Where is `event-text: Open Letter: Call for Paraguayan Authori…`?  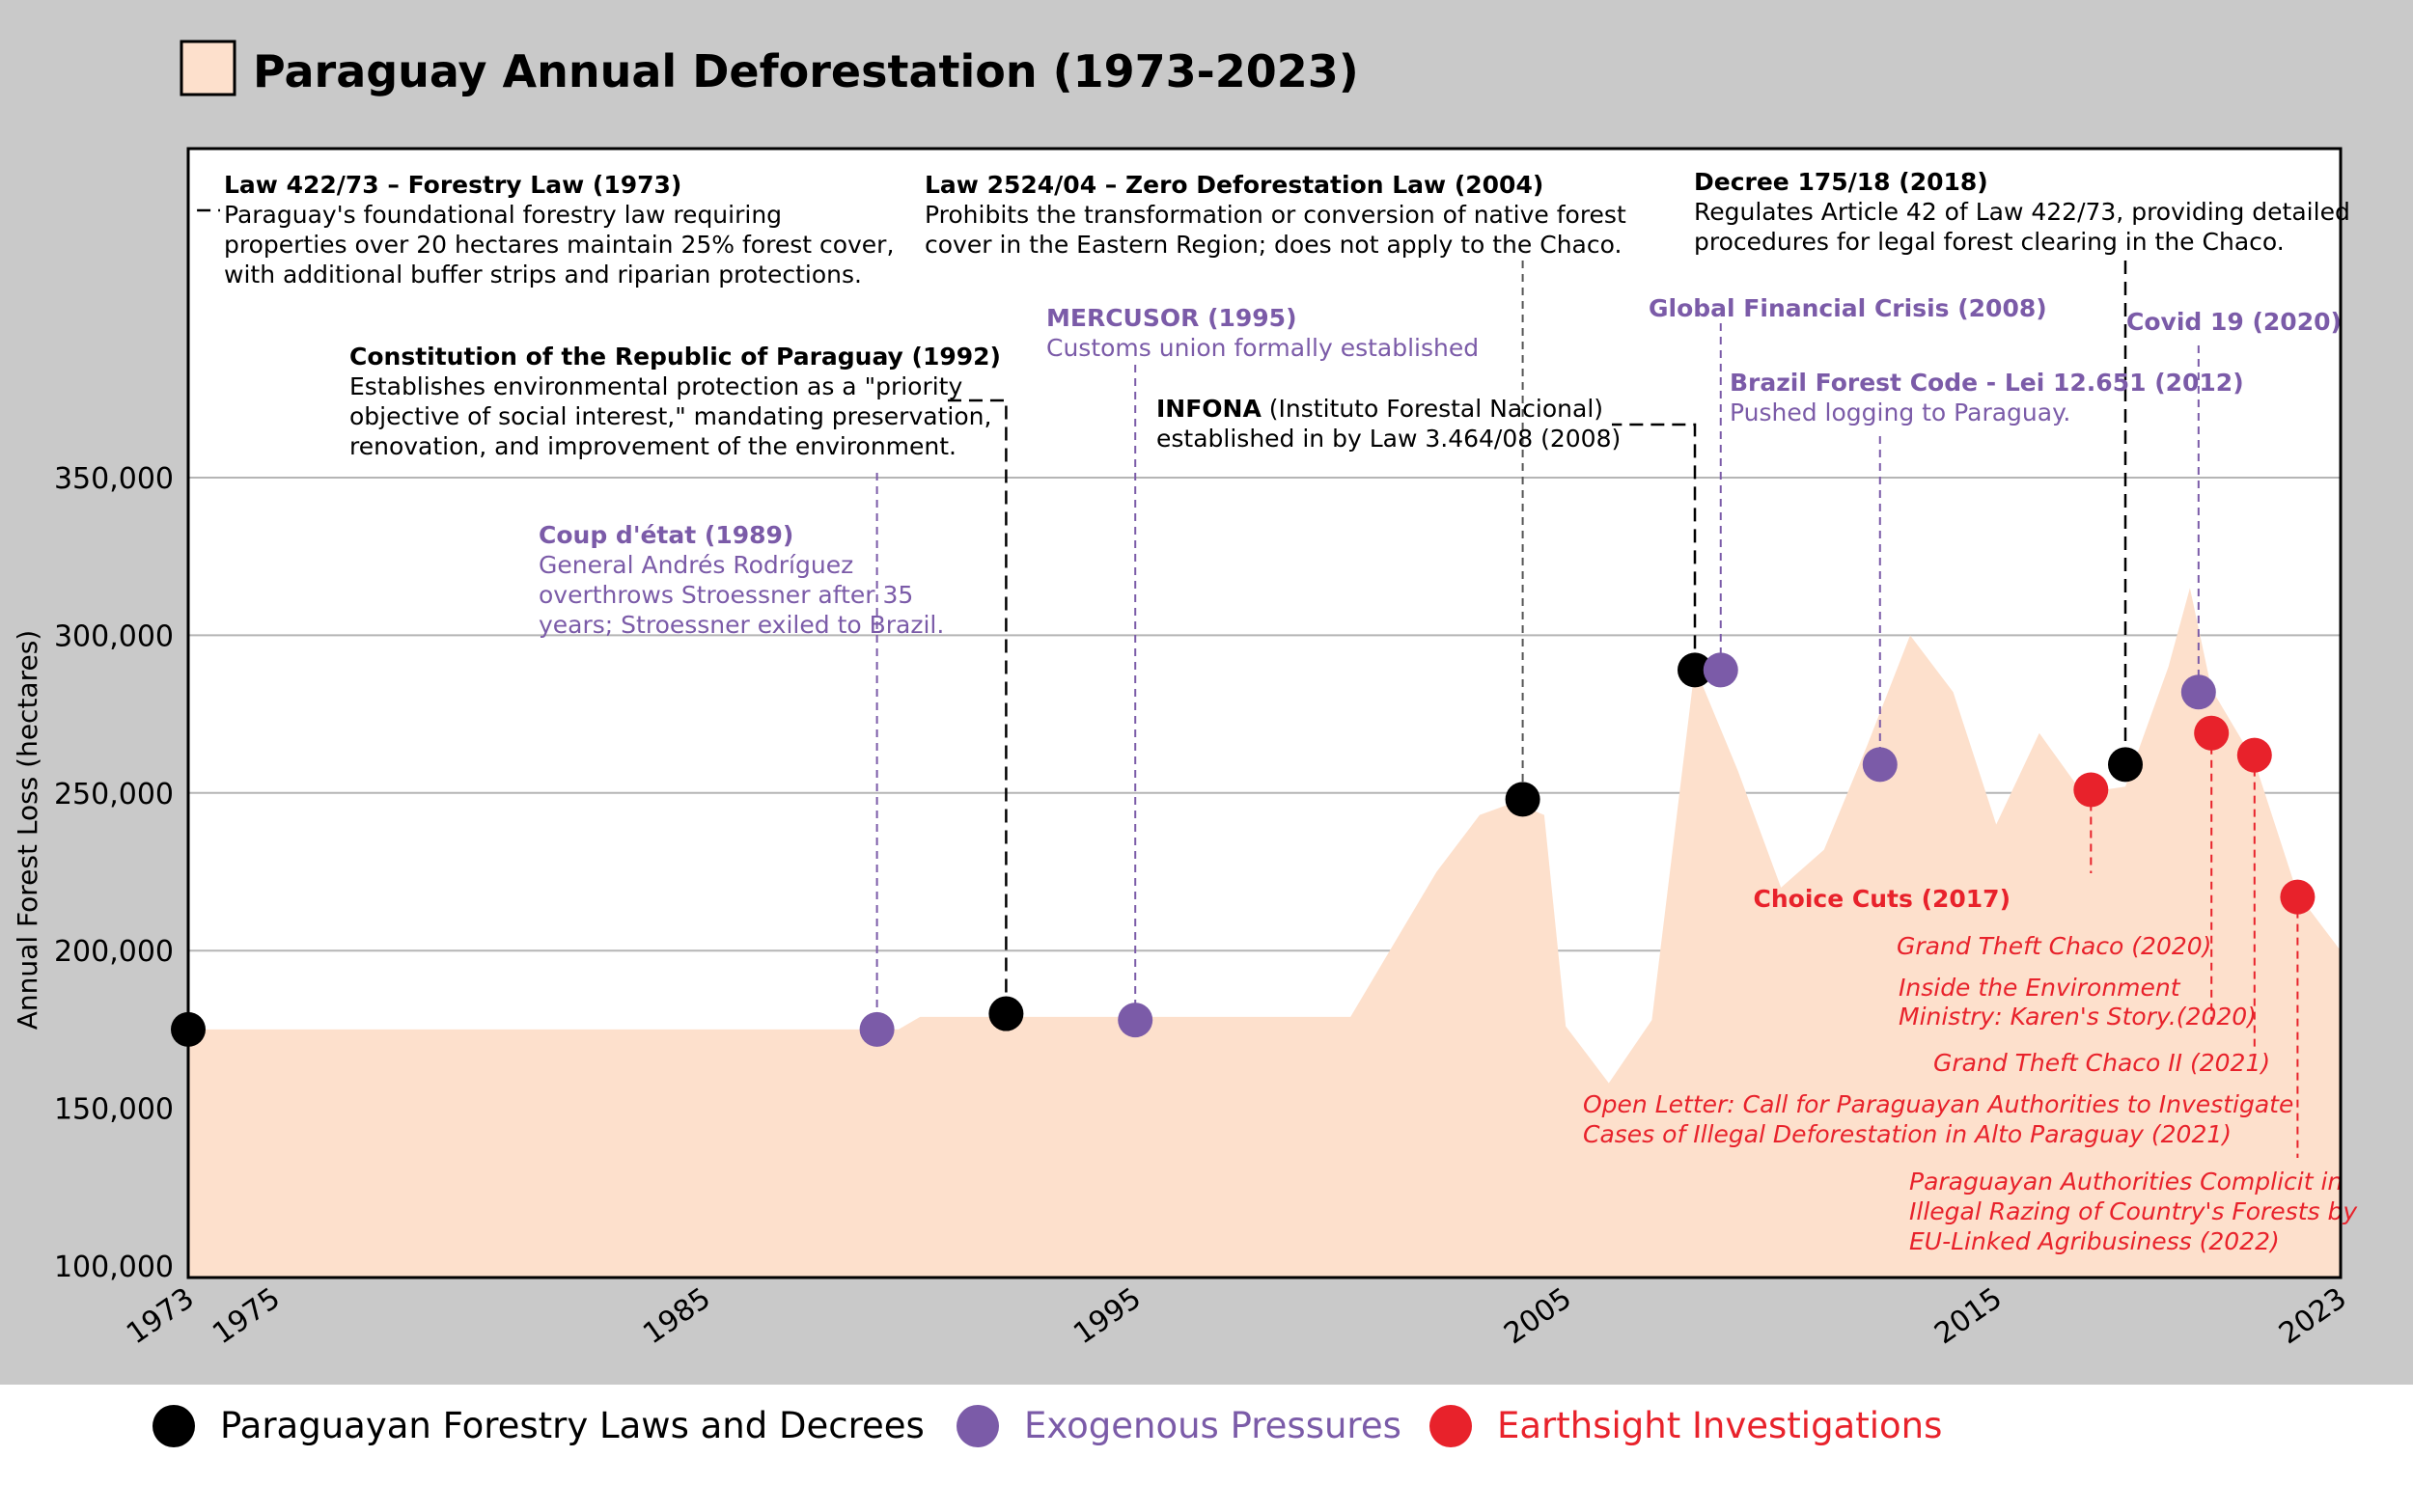
event-text: Open Letter: Call for Paraguayan Authori… is located at coordinates (1938, 1104).